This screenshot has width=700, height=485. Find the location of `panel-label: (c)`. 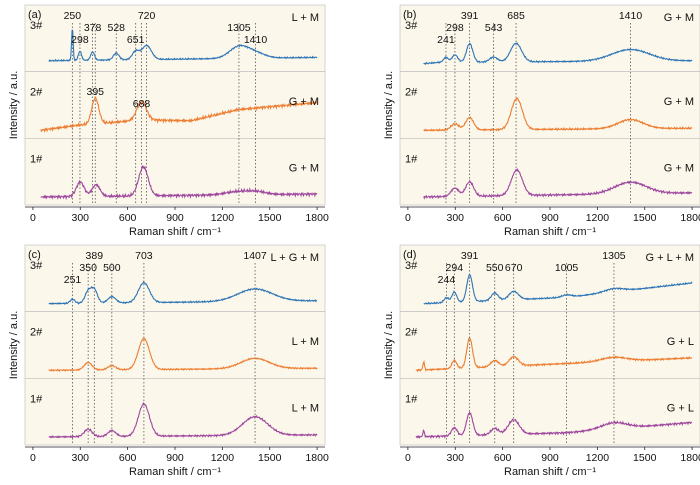

panel-label: (c) is located at coordinates (34, 255).